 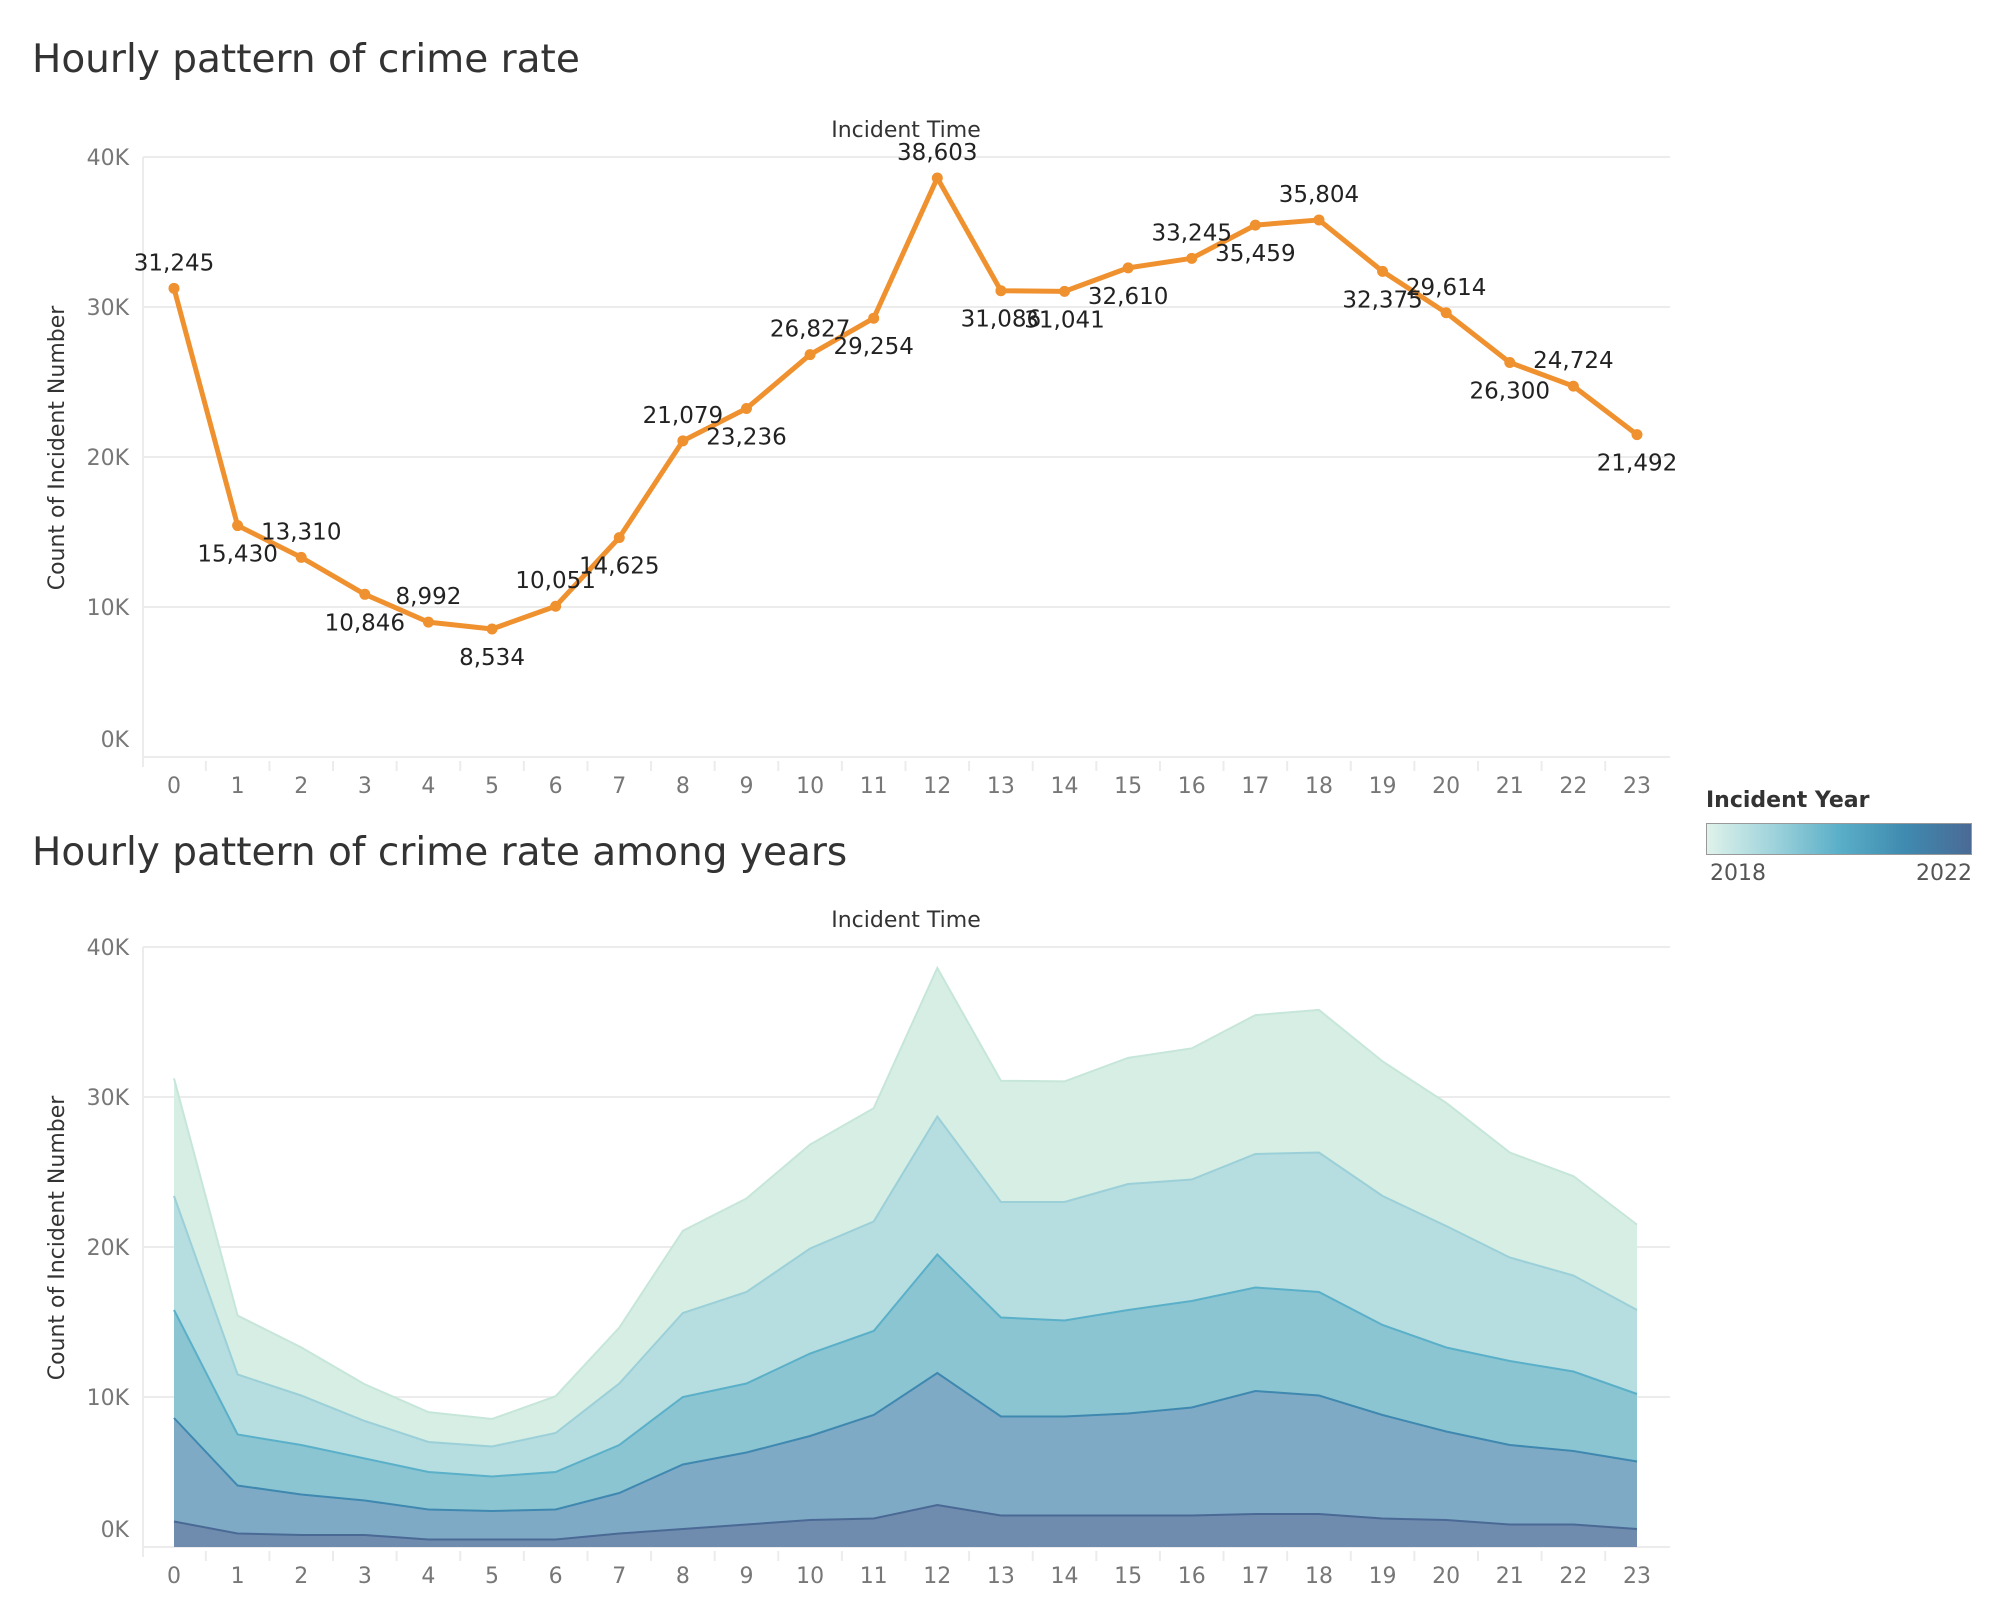 I want to click on data-label: 29,254, so click(x=873, y=347).